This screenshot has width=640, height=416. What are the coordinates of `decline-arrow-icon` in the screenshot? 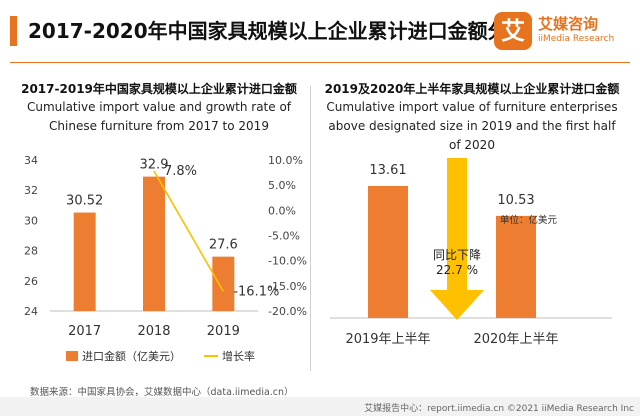 It's located at (457, 239).